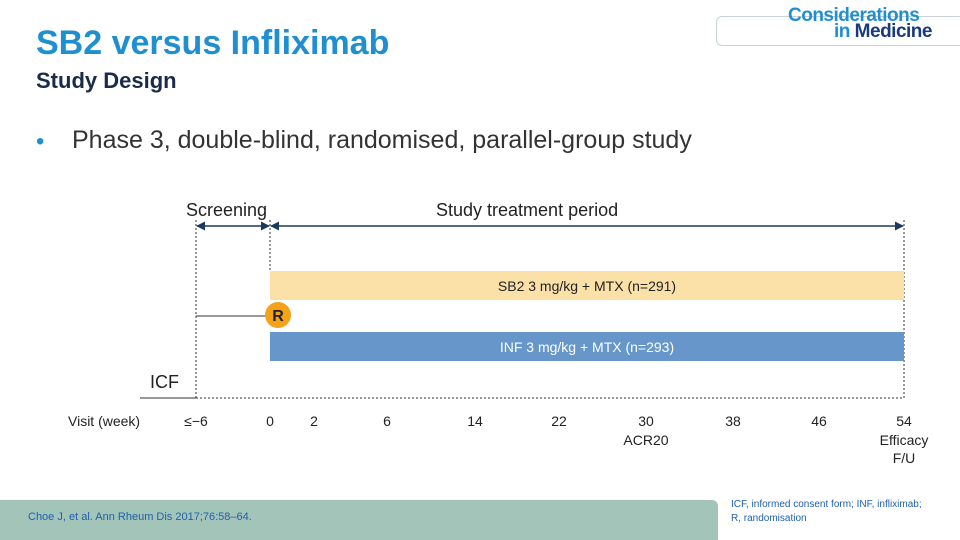  What do you see at coordinates (904, 440) in the screenshot?
I see `visit-note-efficacy: Efficacy` at bounding box center [904, 440].